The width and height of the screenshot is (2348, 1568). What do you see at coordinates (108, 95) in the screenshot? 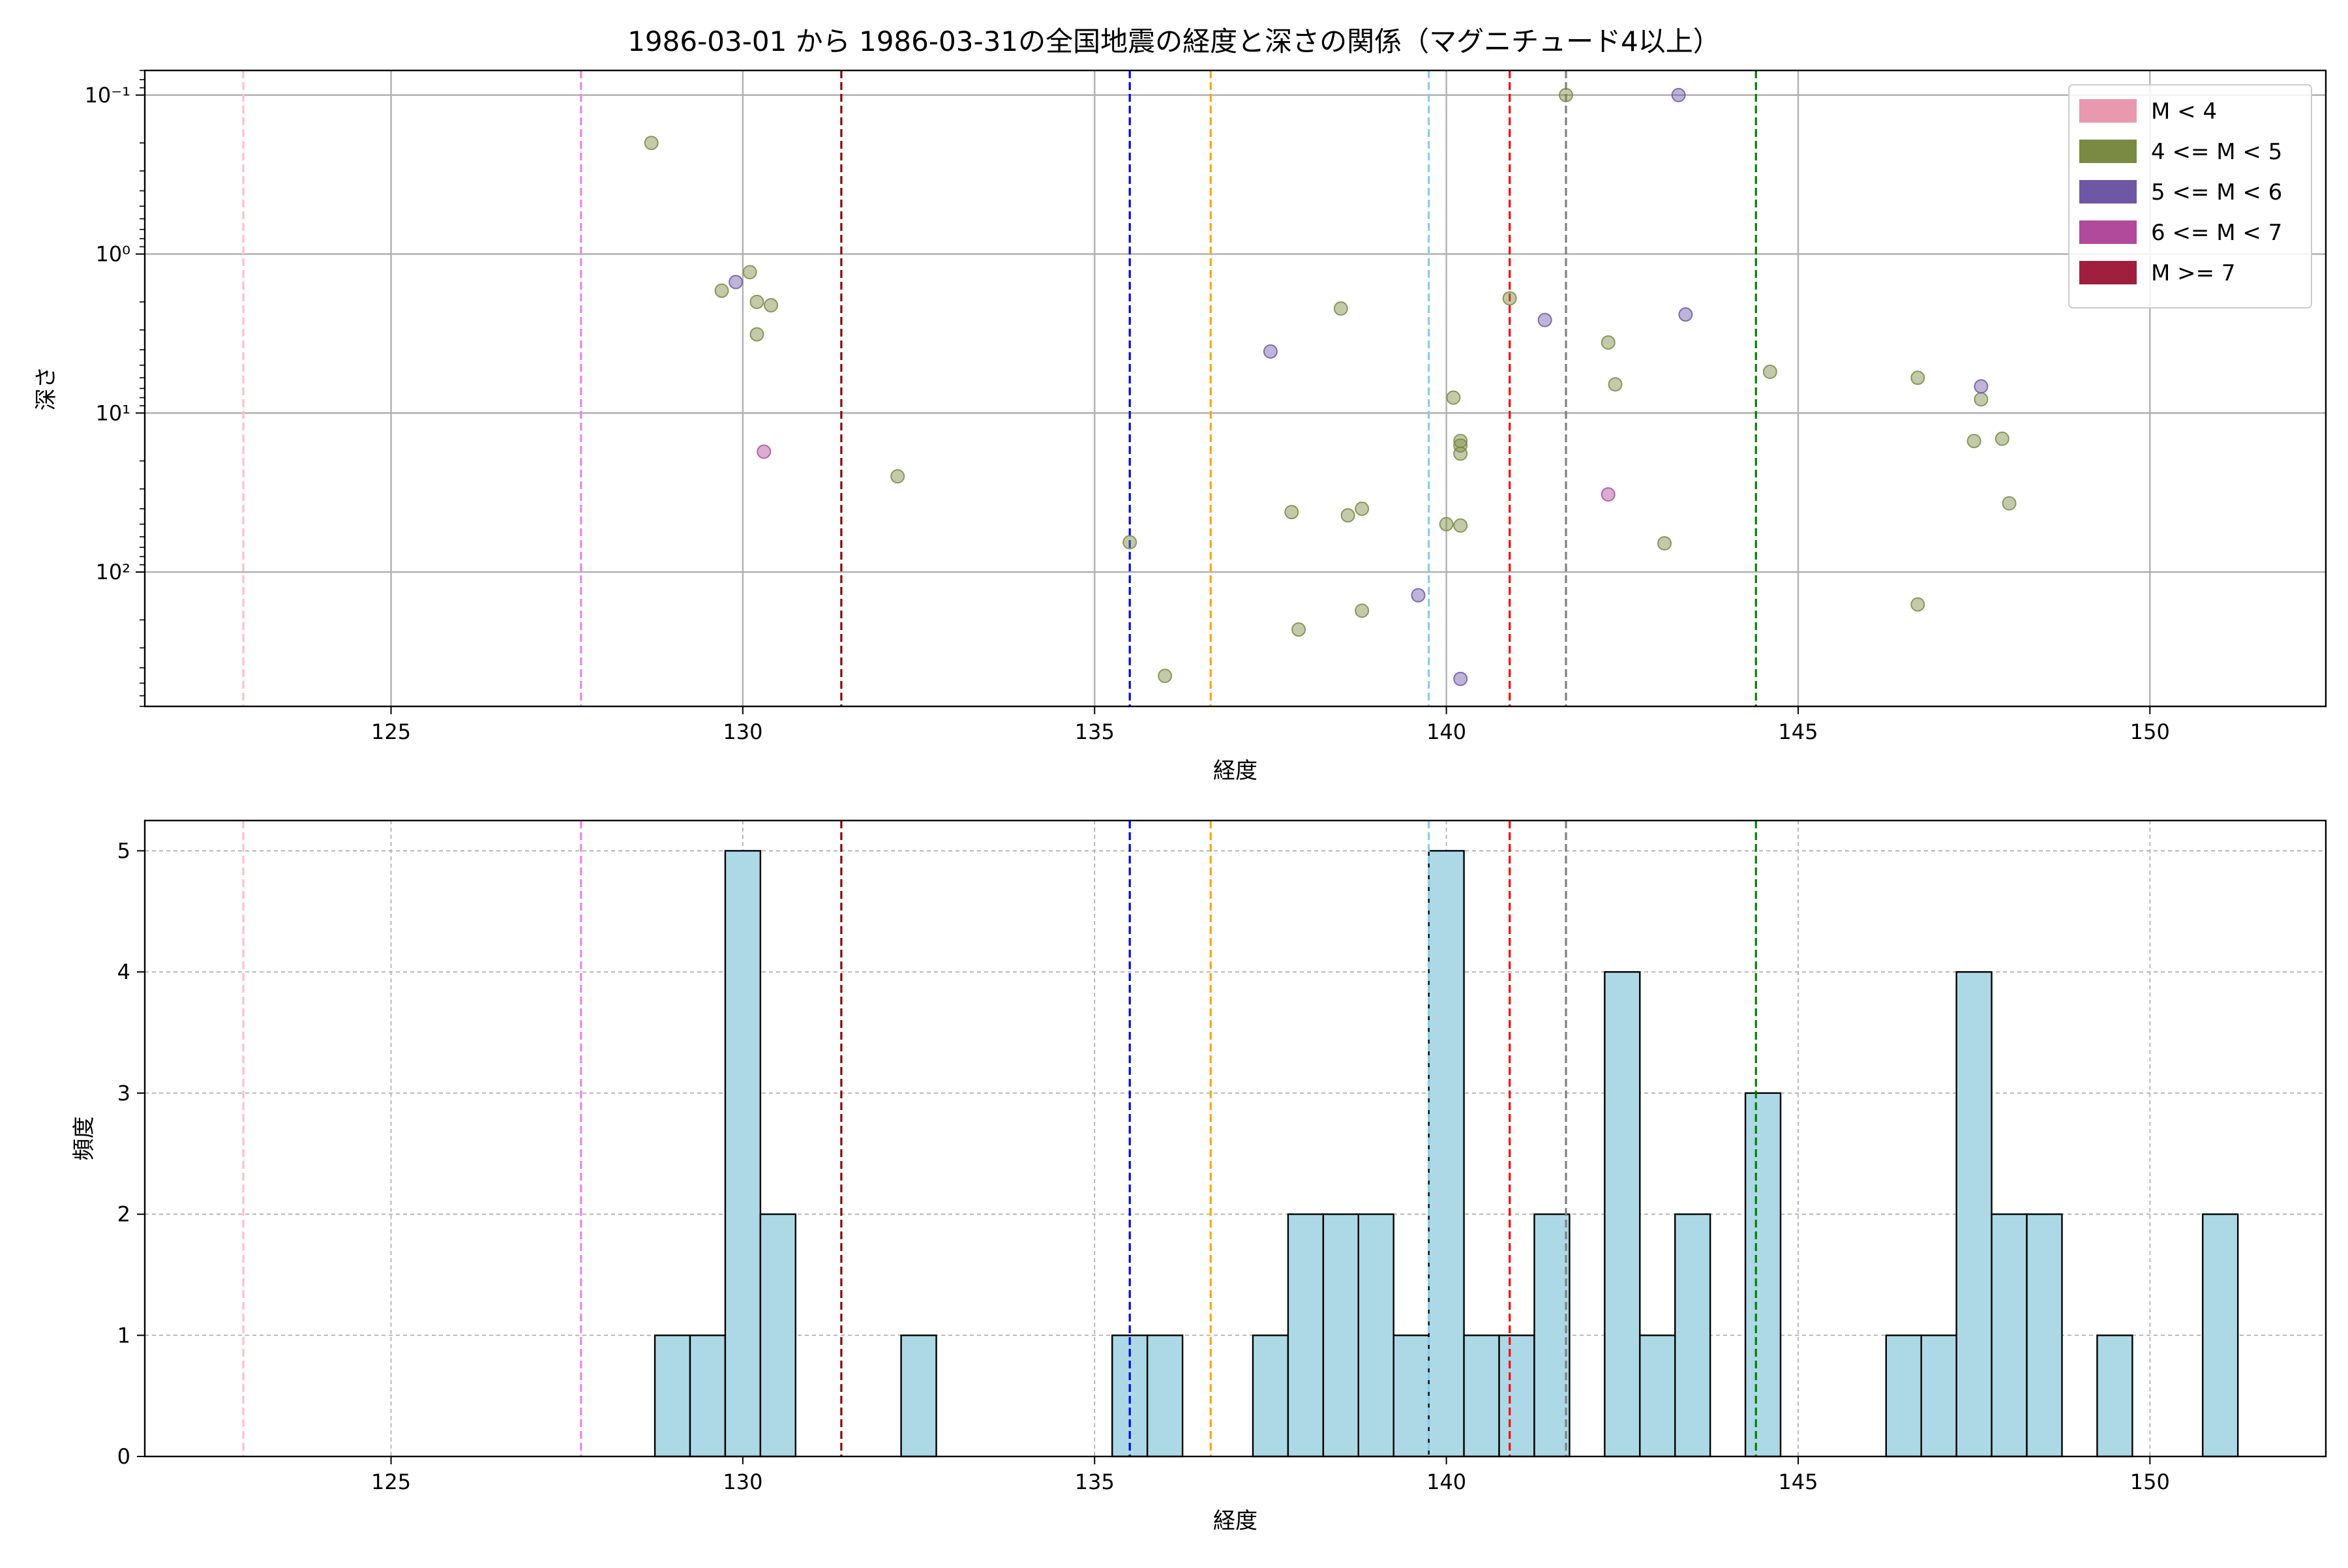
I see `y-tick-label: 10⁻¹` at bounding box center [108, 95].